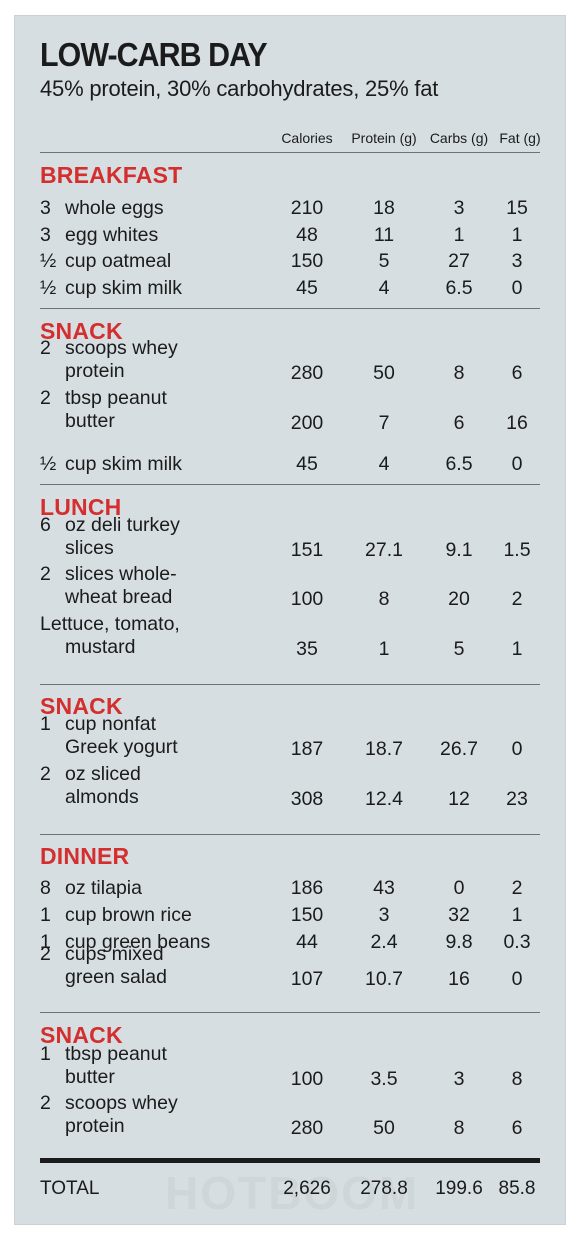  Describe the element at coordinates (103, 888) in the screenshot. I see `food-item: oz tilapia` at that location.